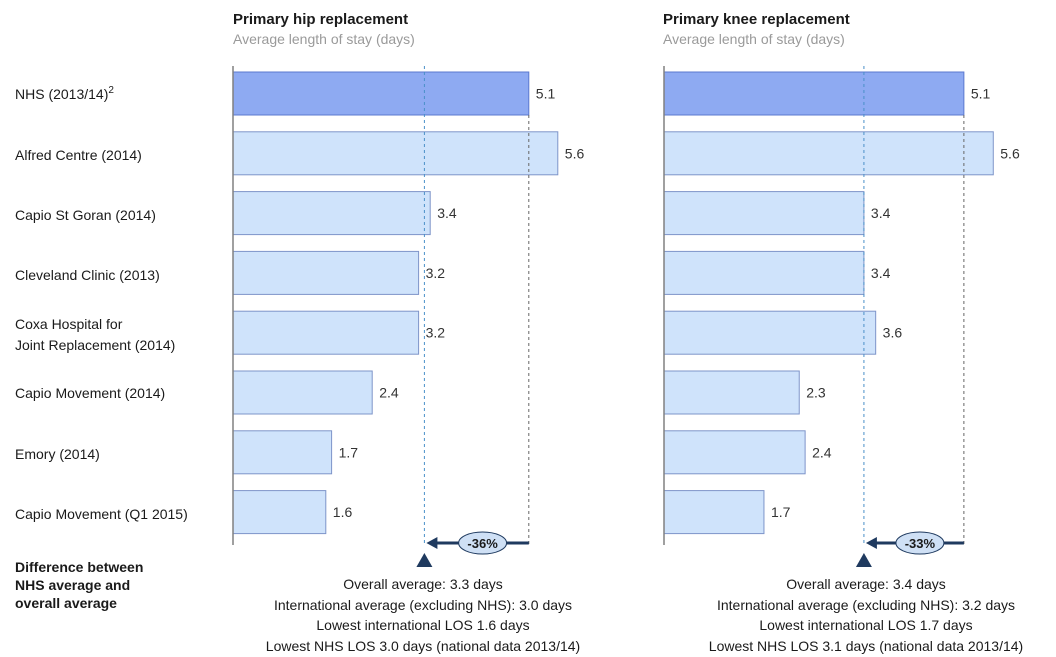 This screenshot has width=1056, height=657. What do you see at coordinates (424, 560) in the screenshot?
I see `hip-average-marker` at bounding box center [424, 560].